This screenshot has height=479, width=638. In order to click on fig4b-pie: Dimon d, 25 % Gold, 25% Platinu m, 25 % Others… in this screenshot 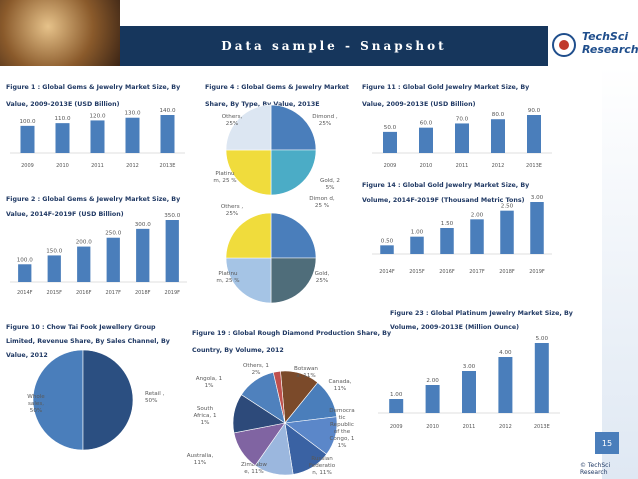, I will do `click(275, 250)`.